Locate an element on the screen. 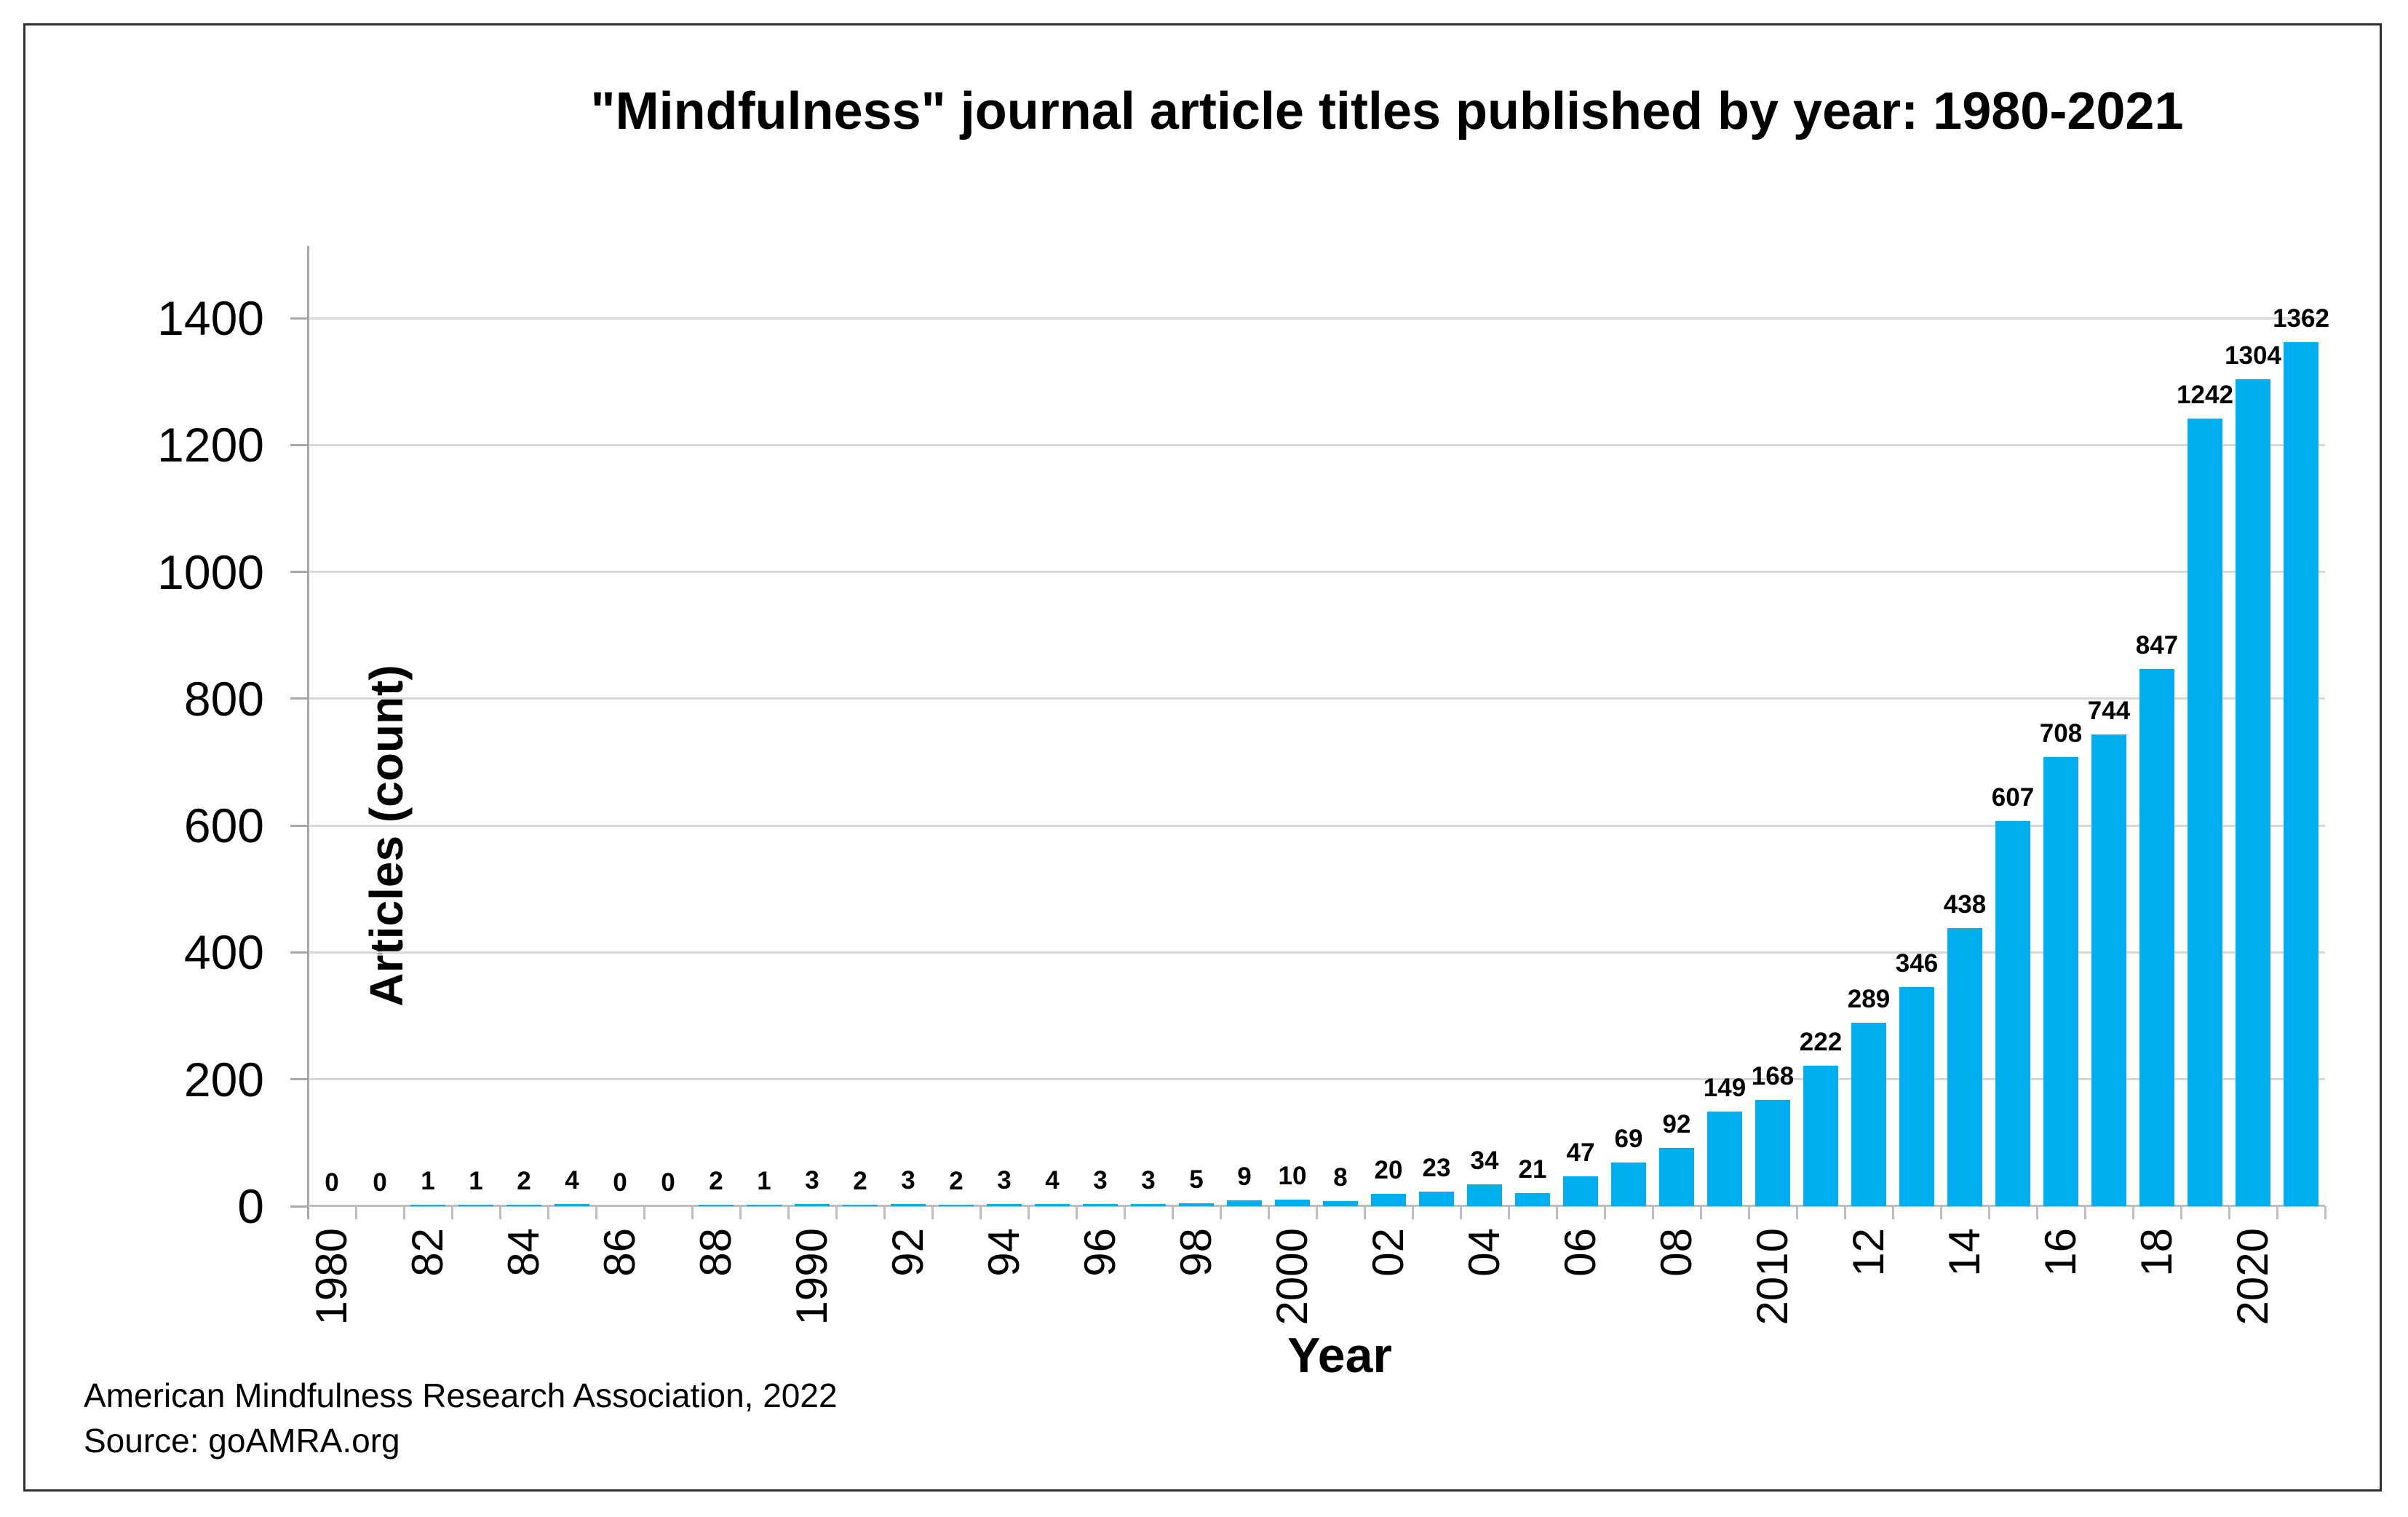  y-tick-label: 1200 is located at coordinates (211, 445).